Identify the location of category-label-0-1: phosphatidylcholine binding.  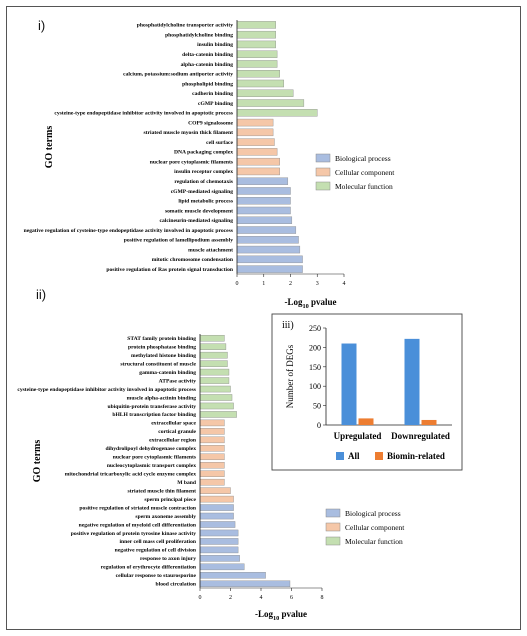
(199, 35).